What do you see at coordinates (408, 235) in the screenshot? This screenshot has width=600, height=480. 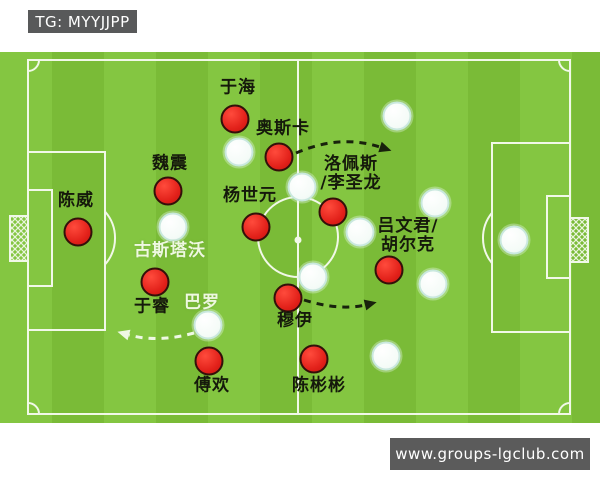 I see `player-label: 吕文君/胡尔克` at bounding box center [408, 235].